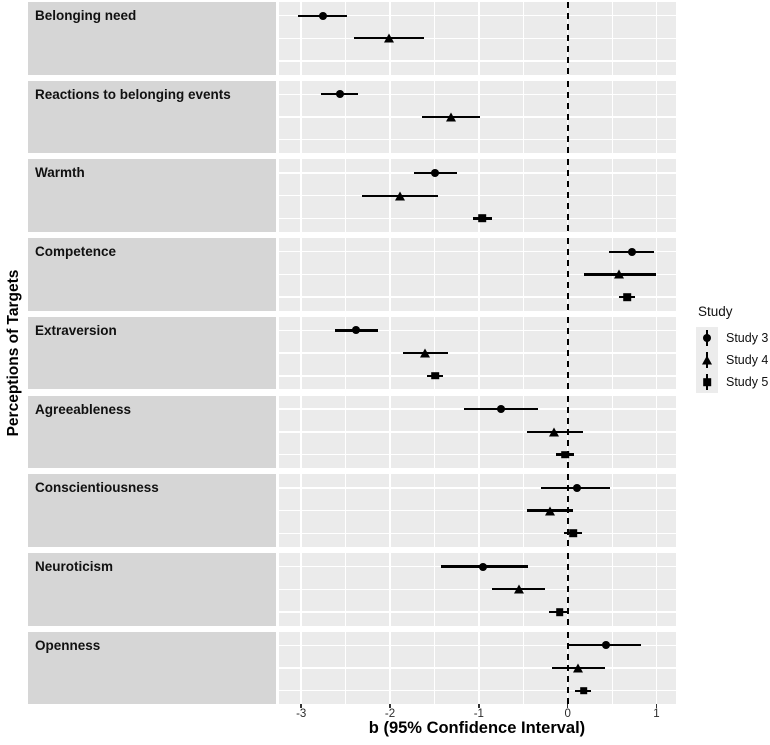 This screenshot has width=770, height=745. I want to click on x-tick-label: -3, so click(301, 714).